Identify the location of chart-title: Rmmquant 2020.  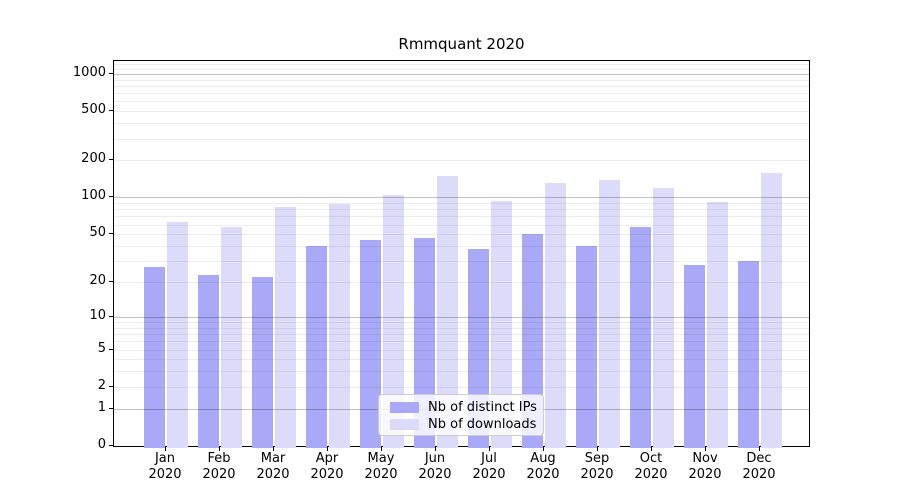
(461, 44).